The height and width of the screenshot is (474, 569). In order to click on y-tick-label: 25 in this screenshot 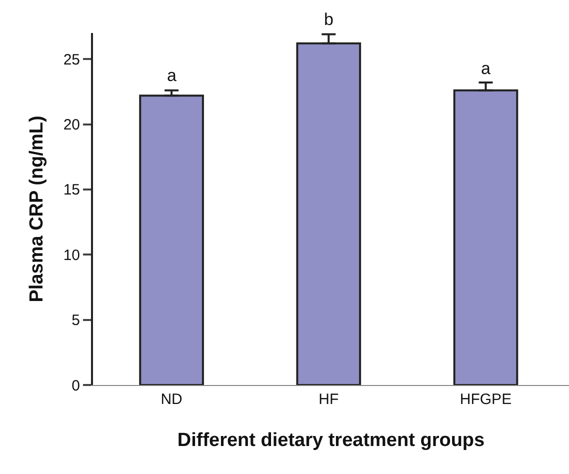, I will do `click(71, 59)`.